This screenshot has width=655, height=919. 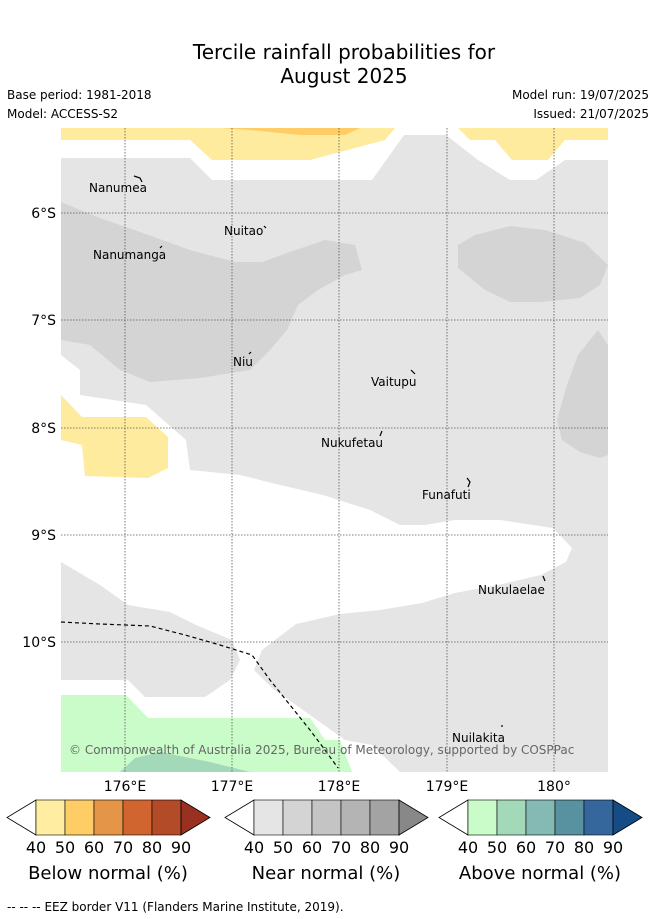 What do you see at coordinates (206, 733) in the screenshot?
I see `above-normal-40-region` at bounding box center [206, 733].